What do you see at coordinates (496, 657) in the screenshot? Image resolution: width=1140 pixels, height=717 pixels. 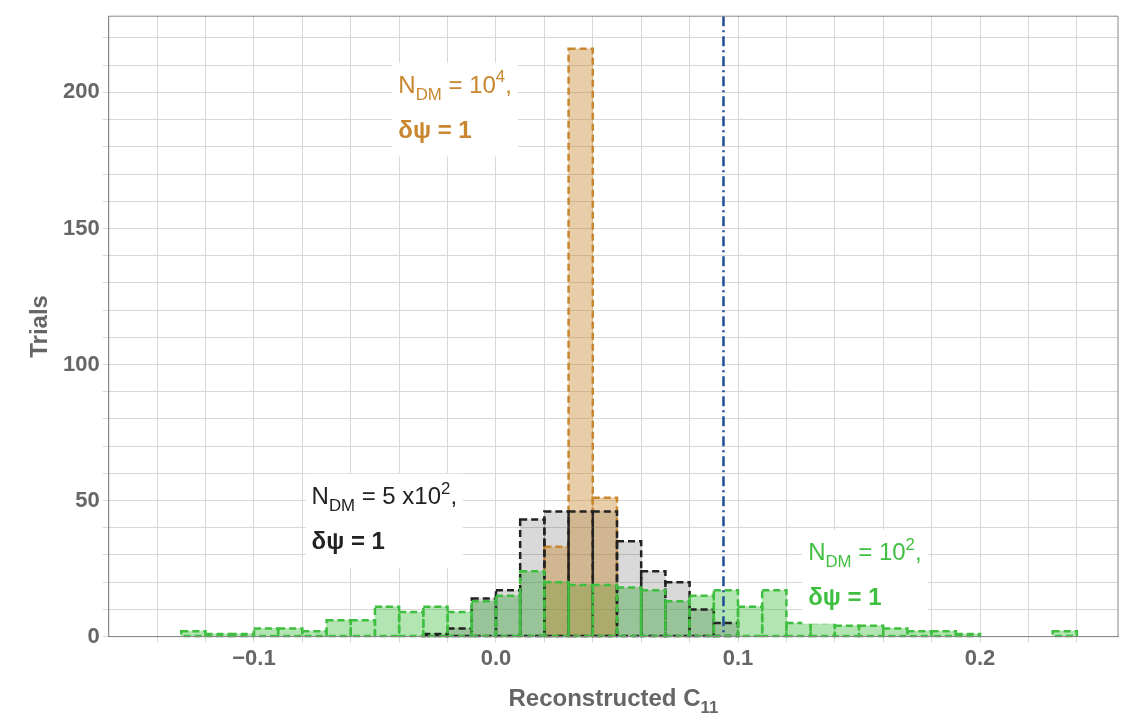 I see `x-tick-label: 0.0` at bounding box center [496, 657].